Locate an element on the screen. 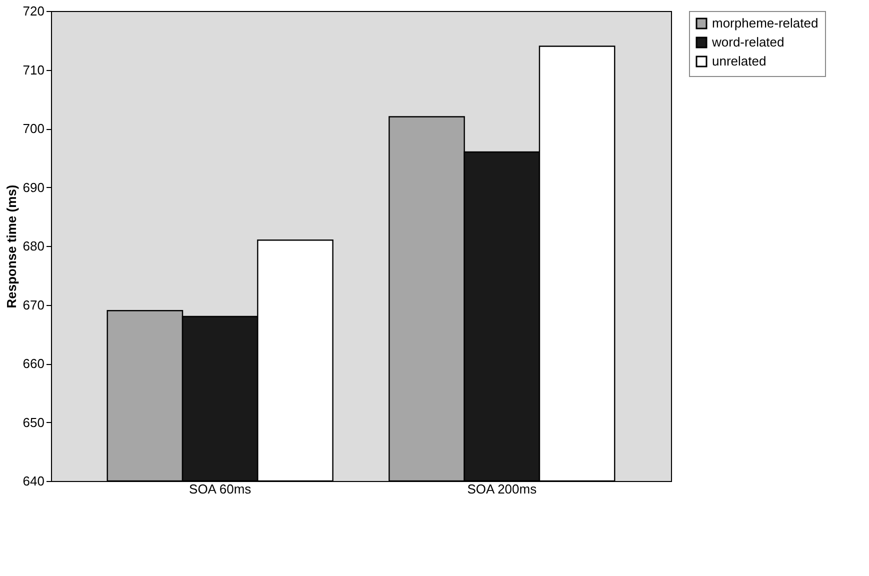 This screenshot has height=576, width=869. y-tick-label: 700 is located at coordinates (33, 128).